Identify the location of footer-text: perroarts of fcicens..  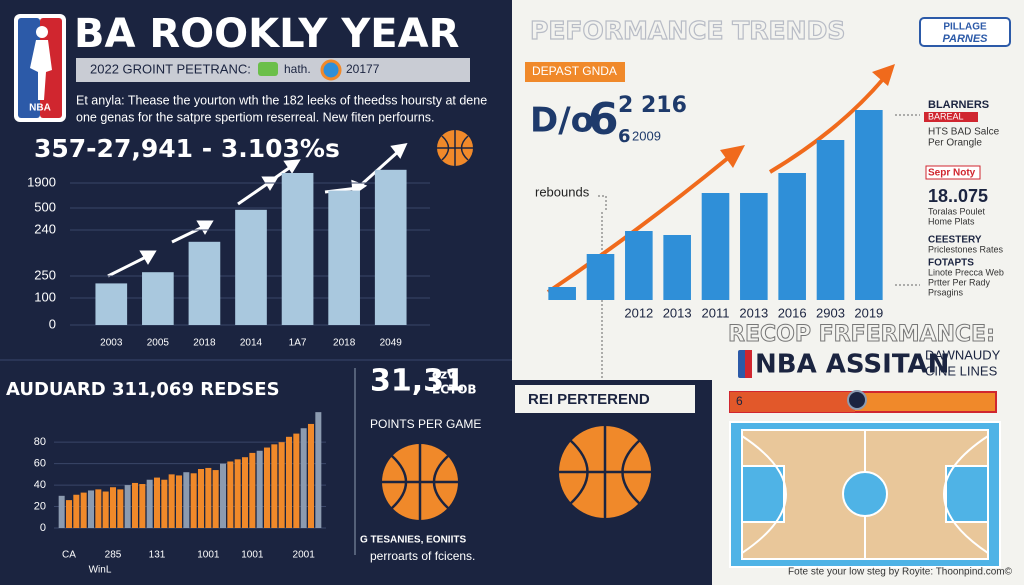
(422, 556).